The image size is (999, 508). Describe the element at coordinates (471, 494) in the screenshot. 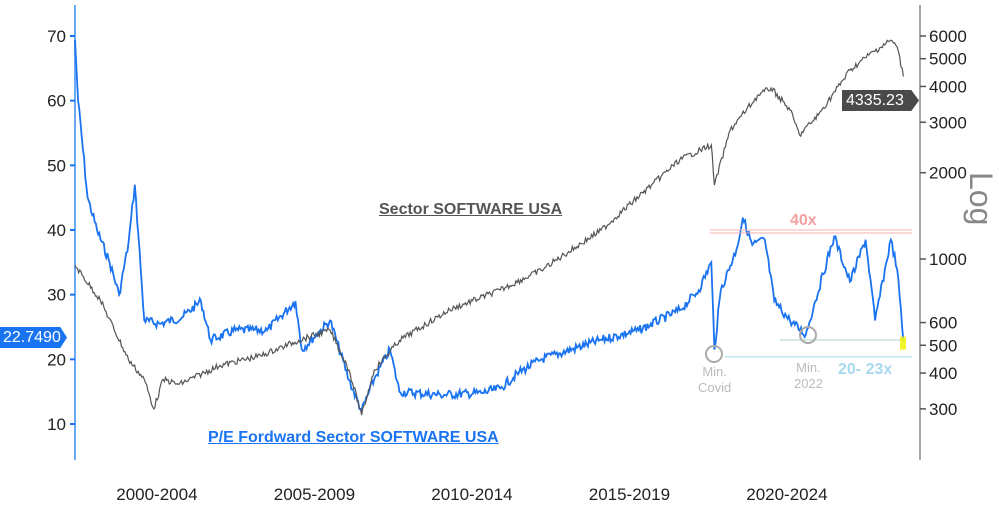

I see `x-tick-label: 2010-2014` at that location.